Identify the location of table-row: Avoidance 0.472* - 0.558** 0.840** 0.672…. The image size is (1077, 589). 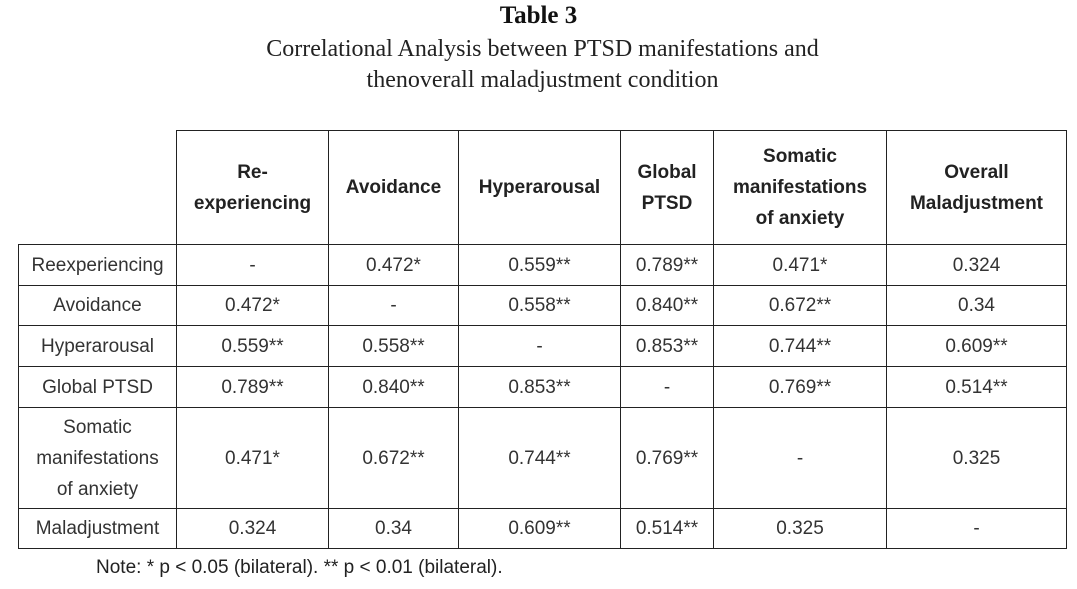
(542, 305).